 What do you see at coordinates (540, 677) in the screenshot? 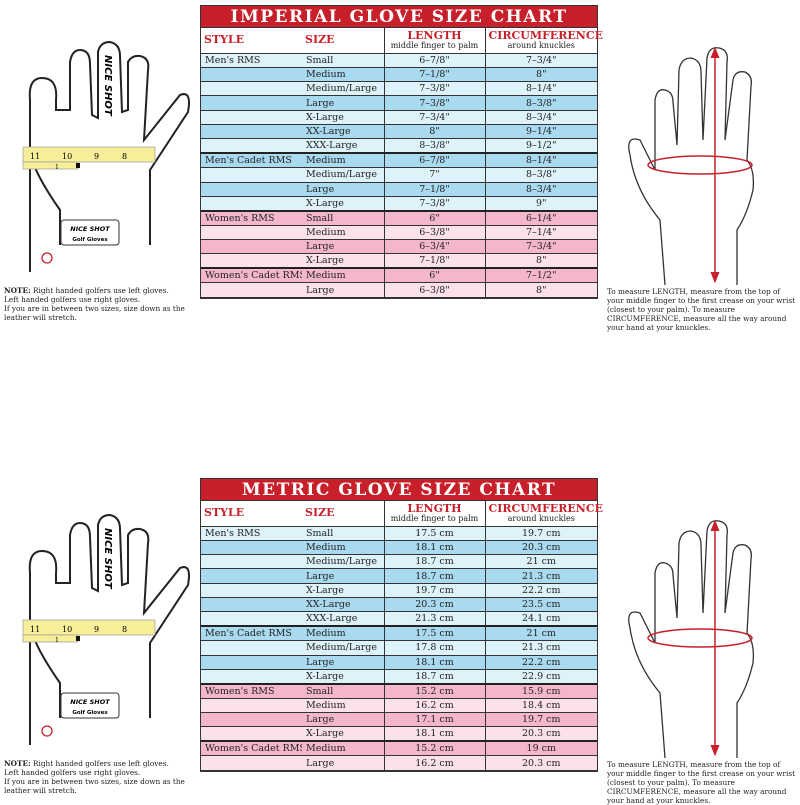
I see `cell-circ: 22.9 cm` at bounding box center [540, 677].